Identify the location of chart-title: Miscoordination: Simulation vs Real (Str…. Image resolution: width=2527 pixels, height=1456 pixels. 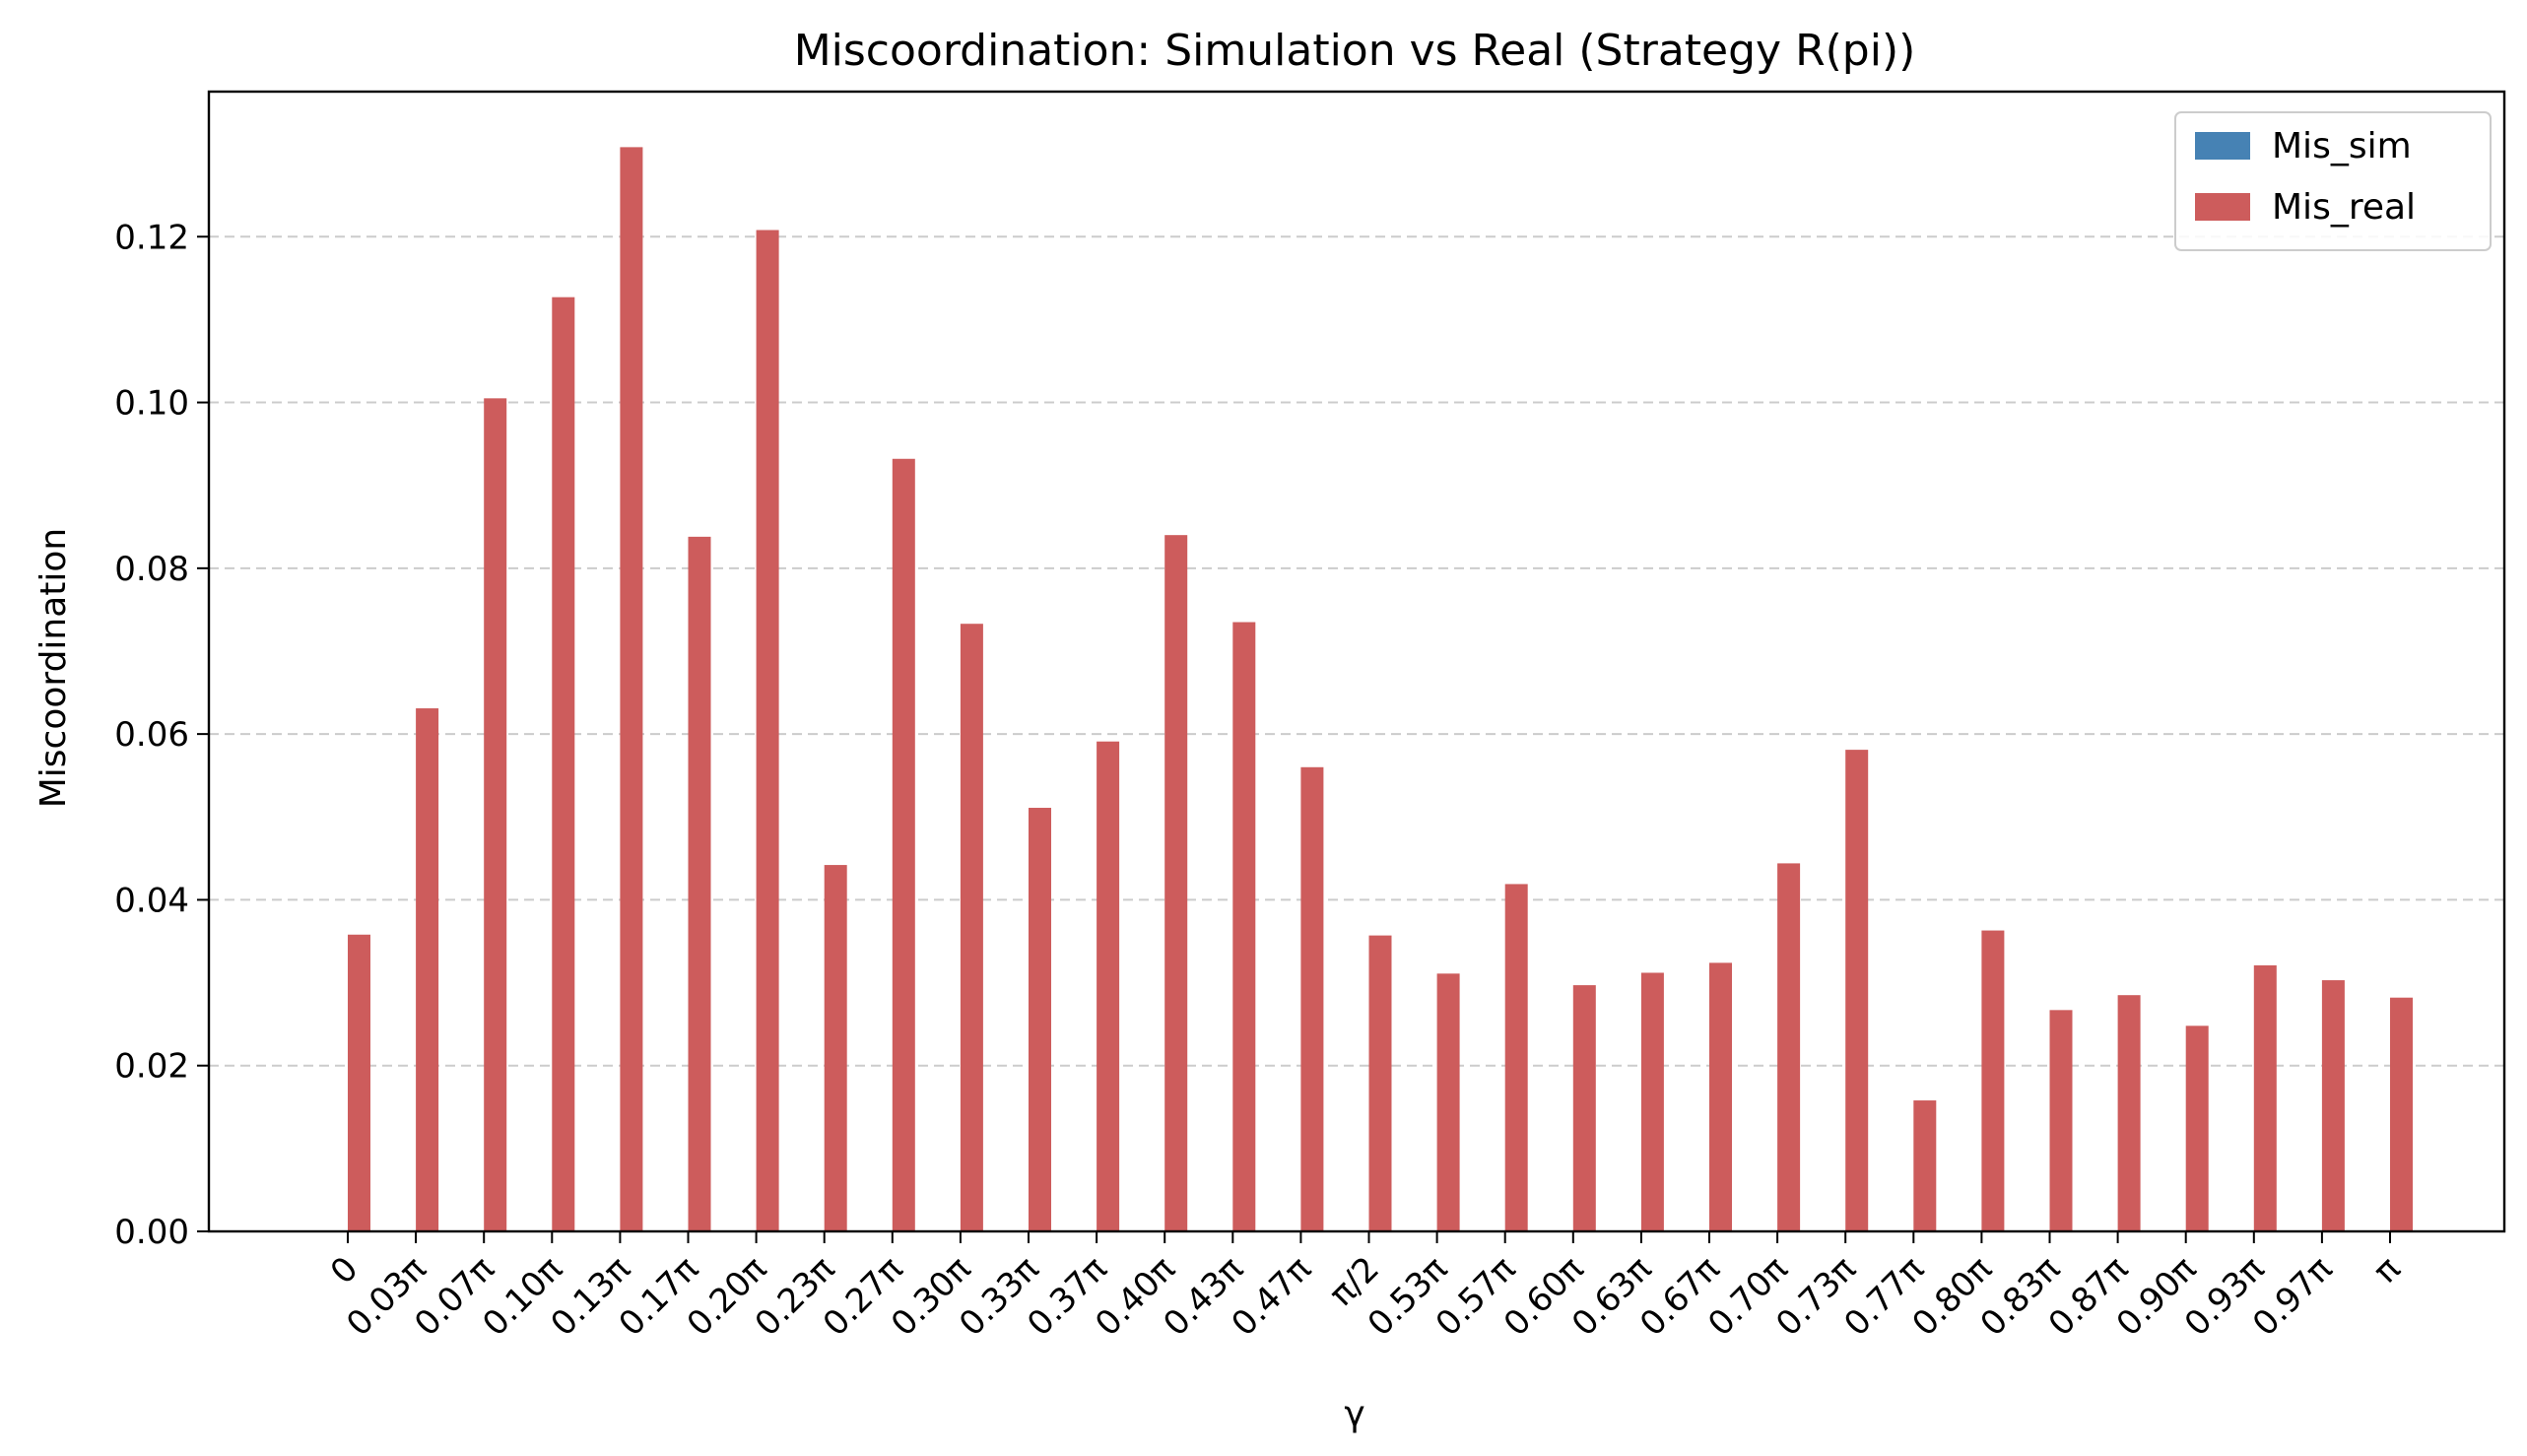
(1355, 51).